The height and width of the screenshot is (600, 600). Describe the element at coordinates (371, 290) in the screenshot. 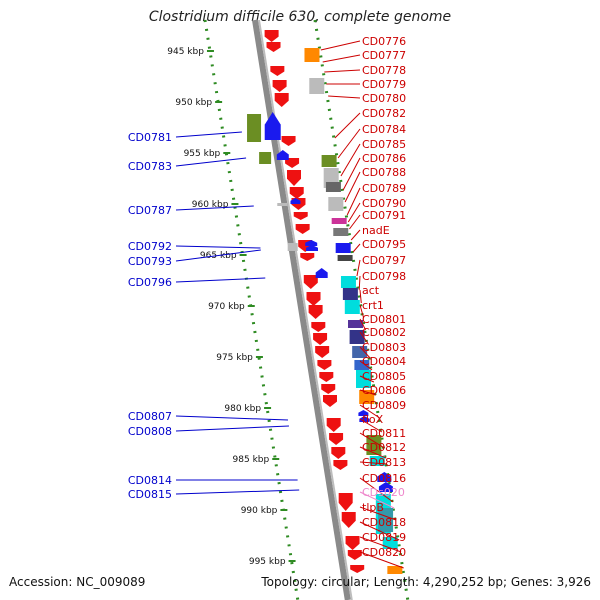

I see `gene-label-right: act` at that location.